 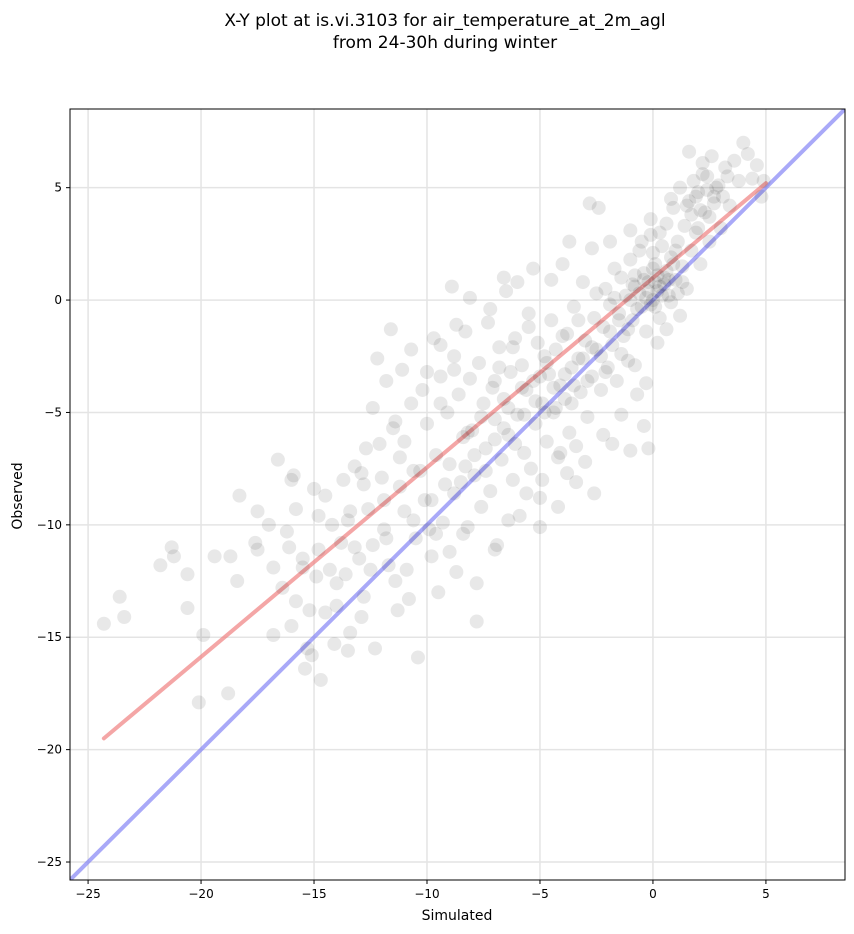 What do you see at coordinates (18, 495) in the screenshot?
I see `y-axis-label: Observed` at bounding box center [18, 495].